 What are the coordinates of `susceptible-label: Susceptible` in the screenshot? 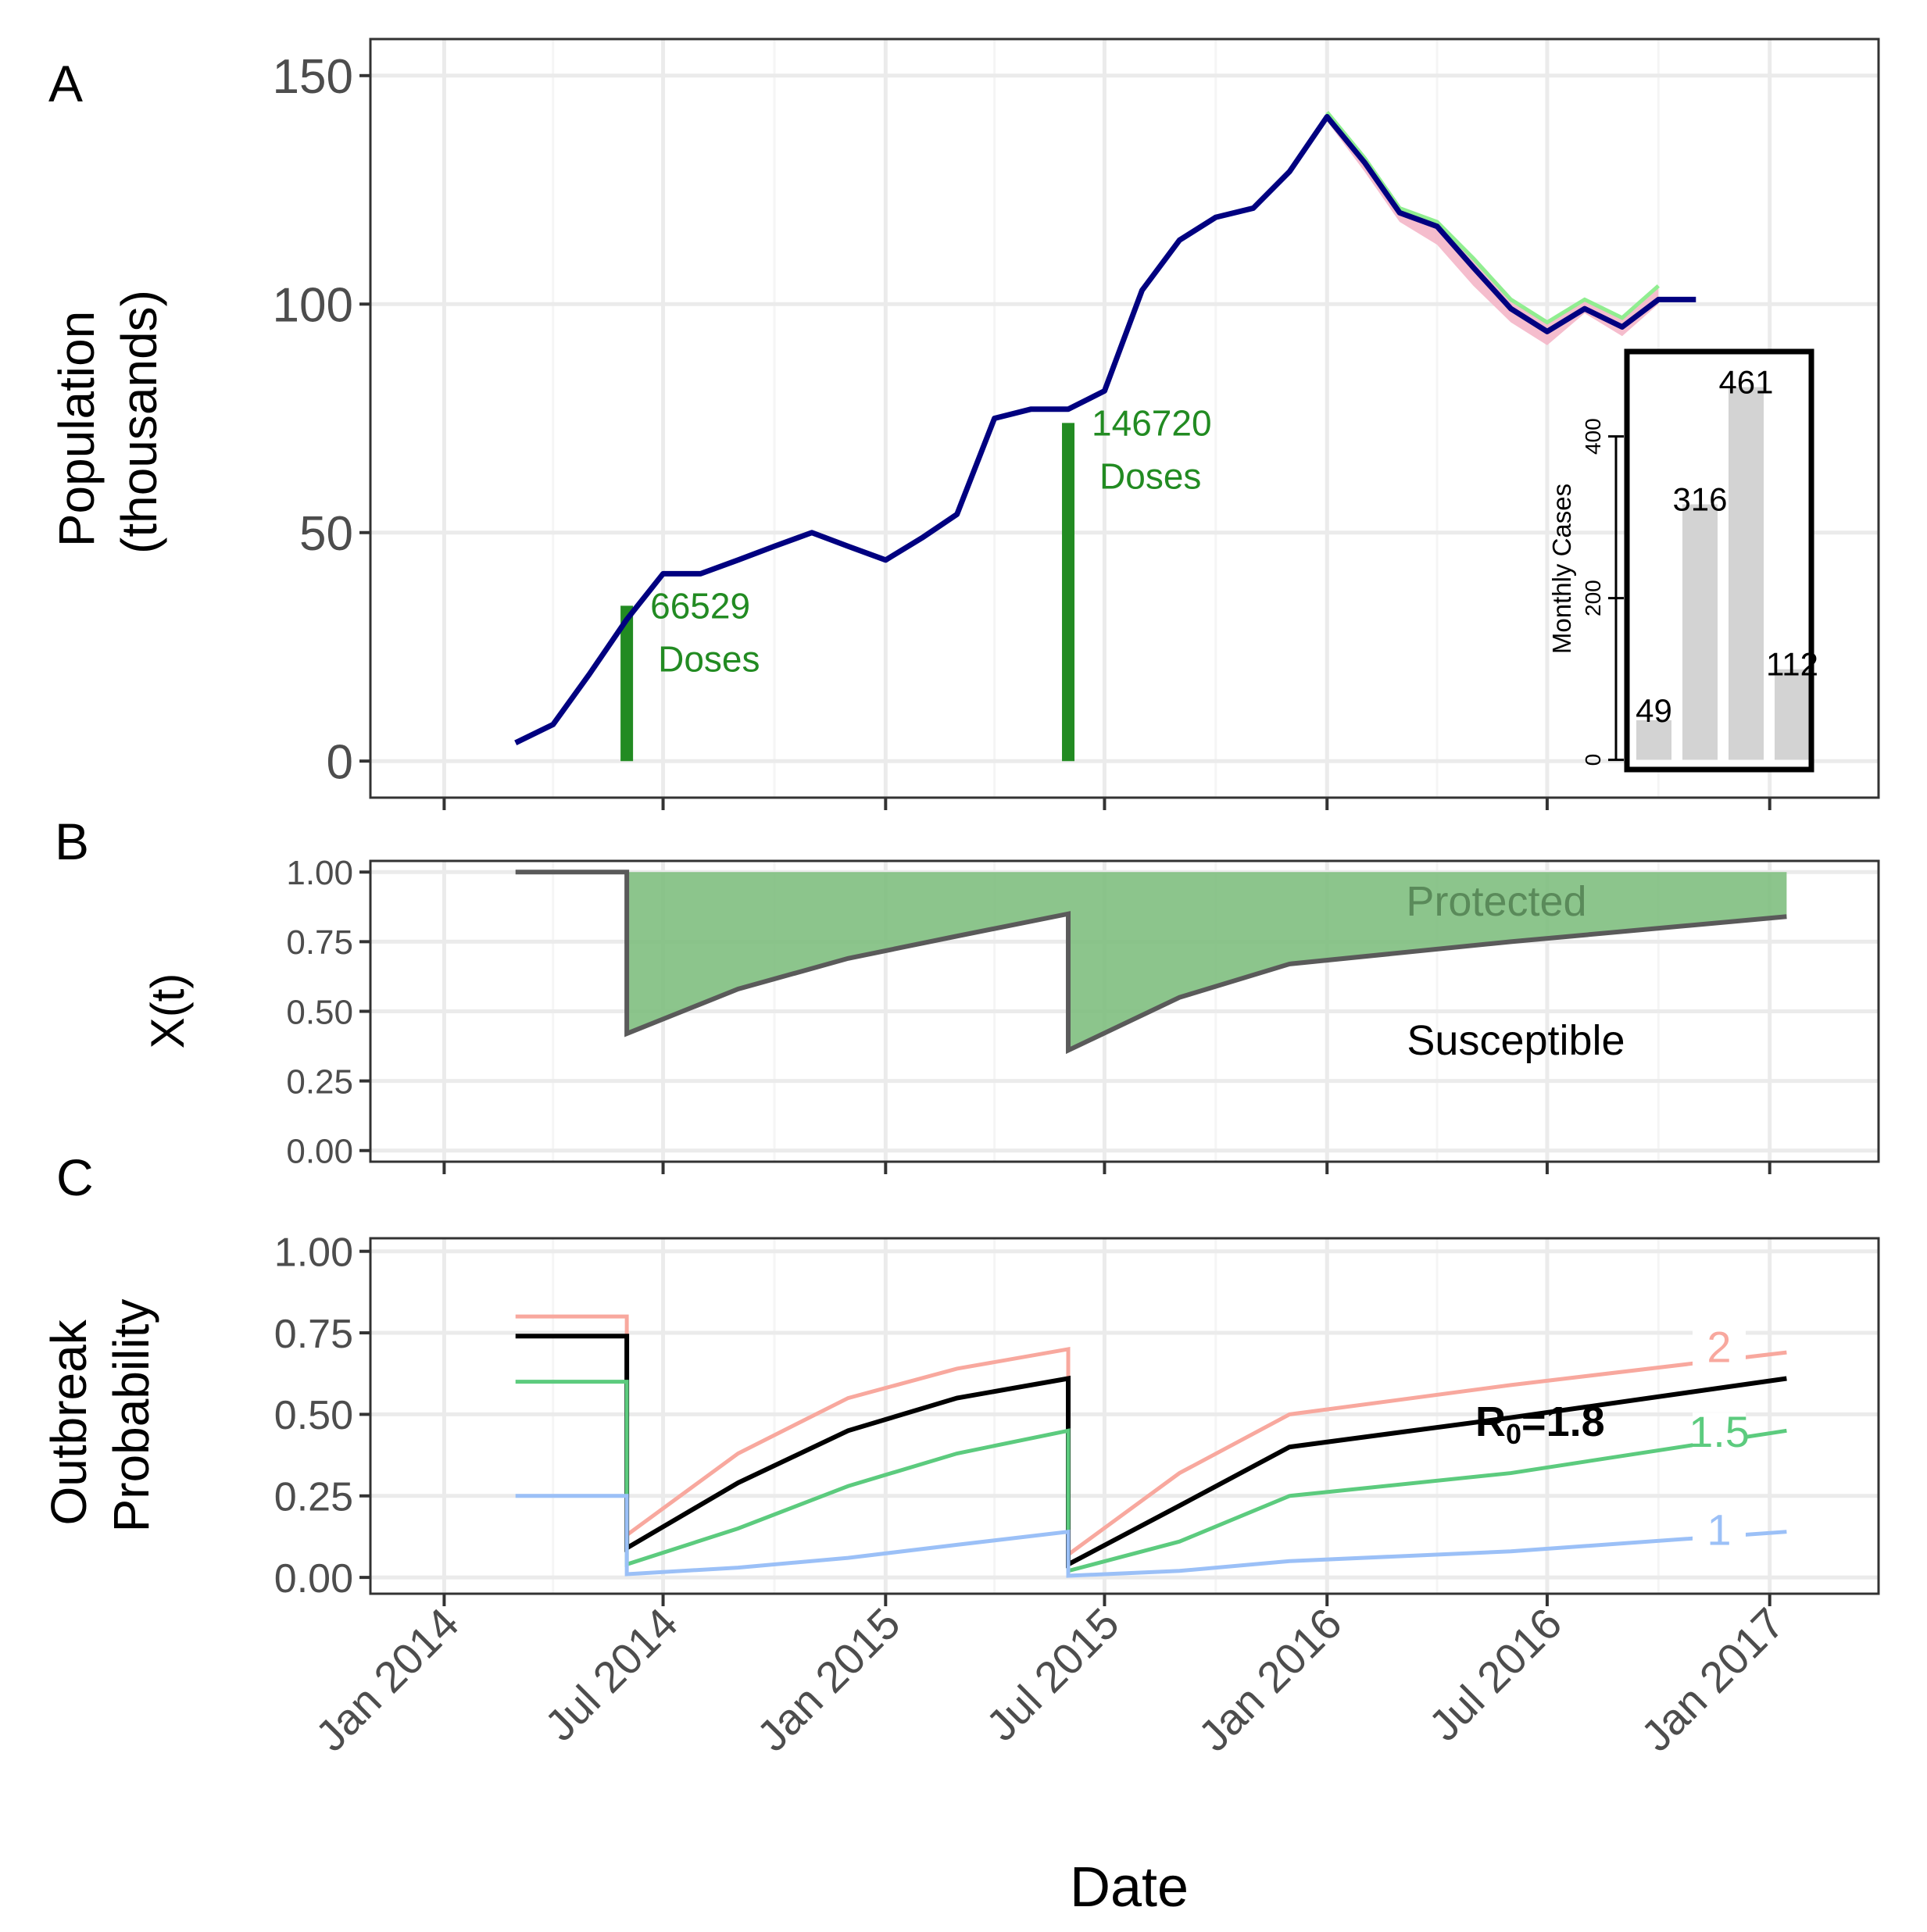 It's located at (1516, 1040).